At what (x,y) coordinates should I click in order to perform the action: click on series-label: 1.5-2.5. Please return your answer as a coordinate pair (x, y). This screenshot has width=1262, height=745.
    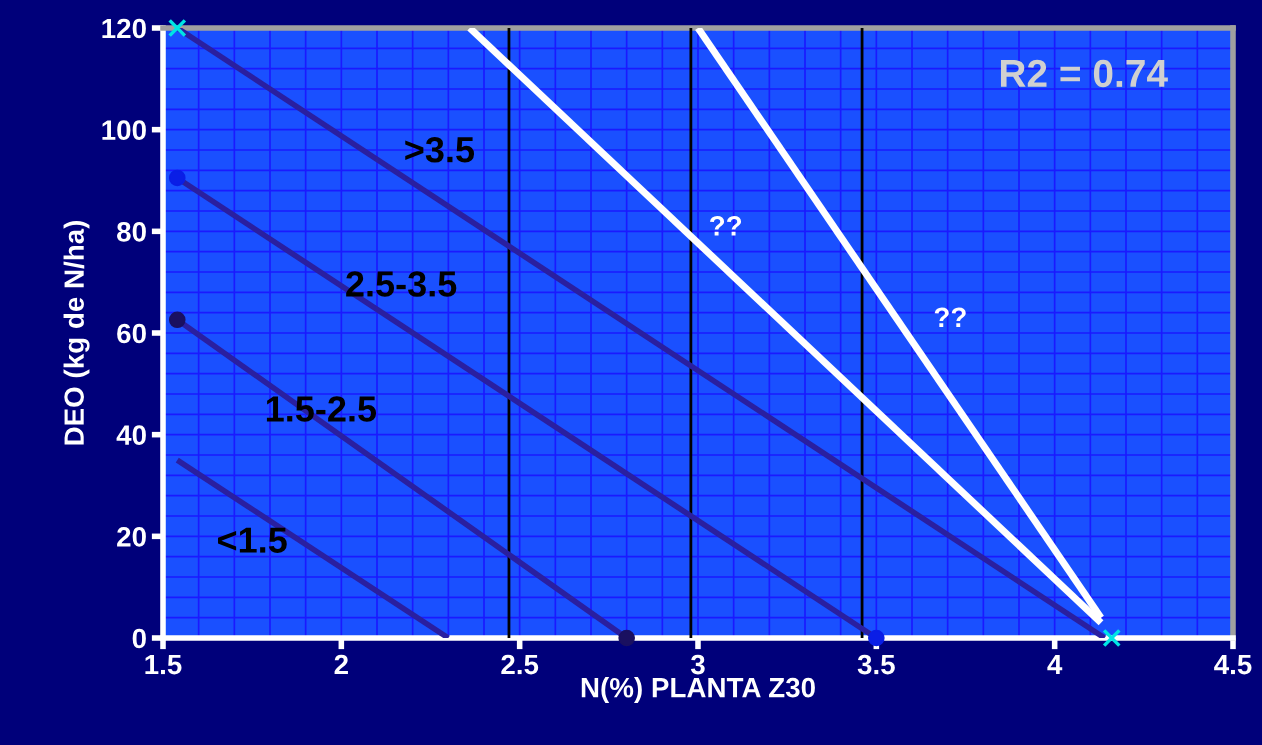
    Looking at the image, I should click on (321, 409).